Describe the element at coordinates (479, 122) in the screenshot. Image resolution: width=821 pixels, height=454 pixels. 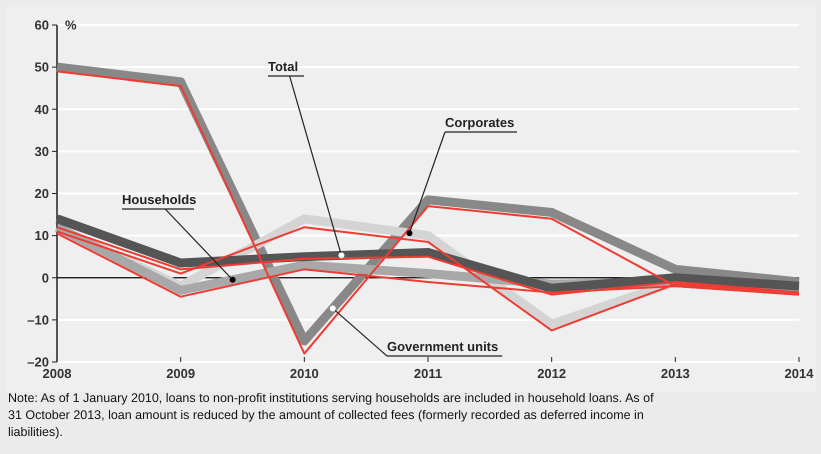
I see `text: Corporates` at that location.